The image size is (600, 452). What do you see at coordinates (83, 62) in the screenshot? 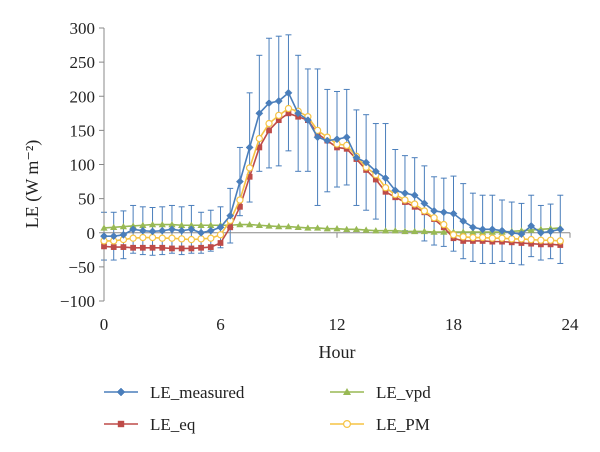
I see `y-tick-label: 250` at bounding box center [83, 62].